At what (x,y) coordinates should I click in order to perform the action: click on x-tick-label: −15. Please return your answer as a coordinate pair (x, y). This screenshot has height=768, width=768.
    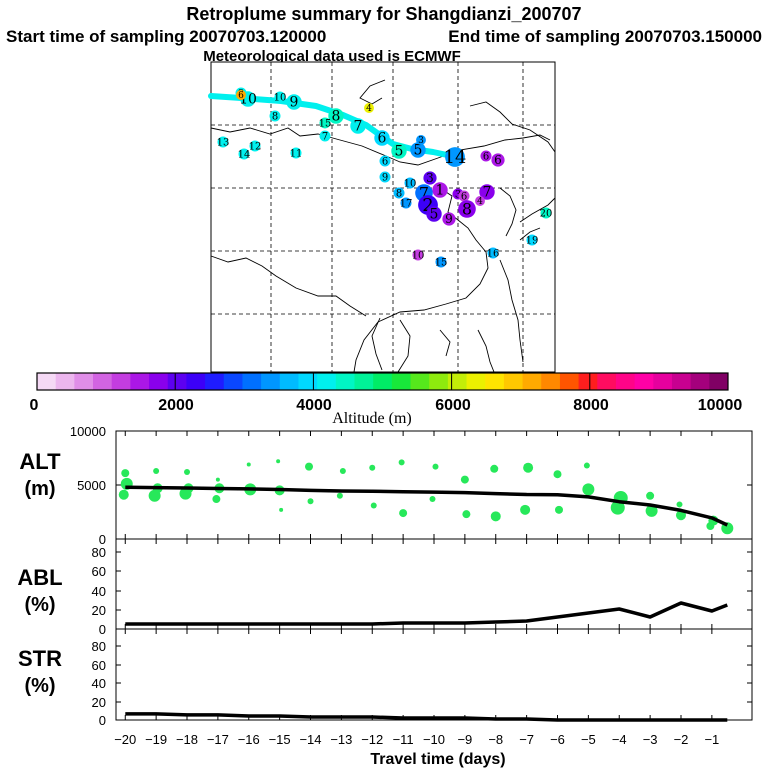
    Looking at the image, I should click on (280, 739).